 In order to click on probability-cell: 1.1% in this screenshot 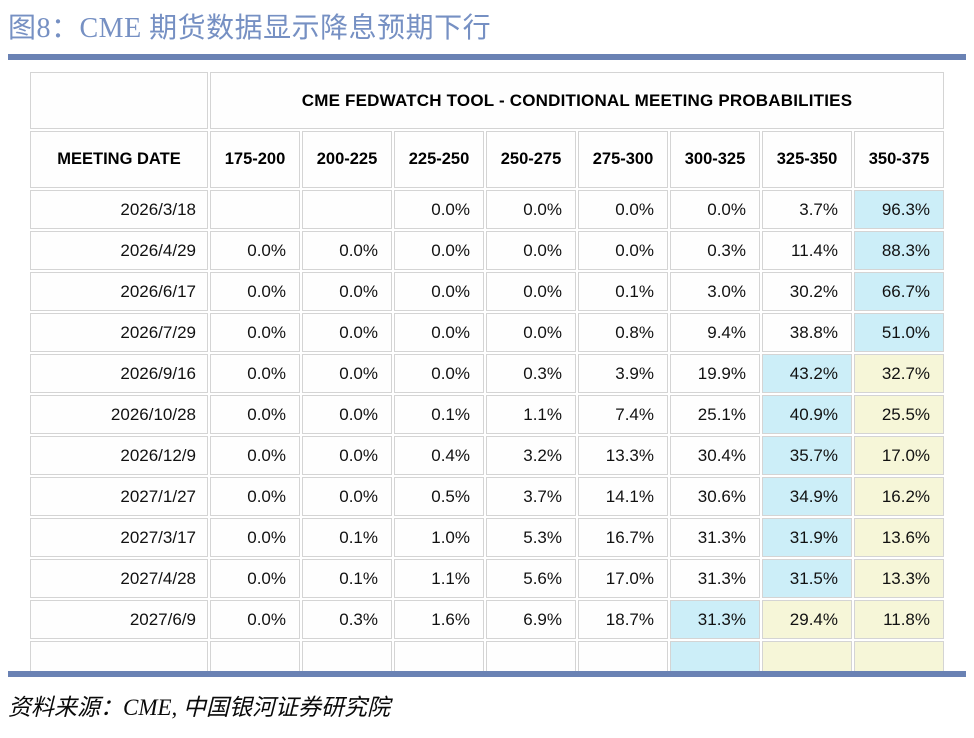, I will do `click(439, 578)`.